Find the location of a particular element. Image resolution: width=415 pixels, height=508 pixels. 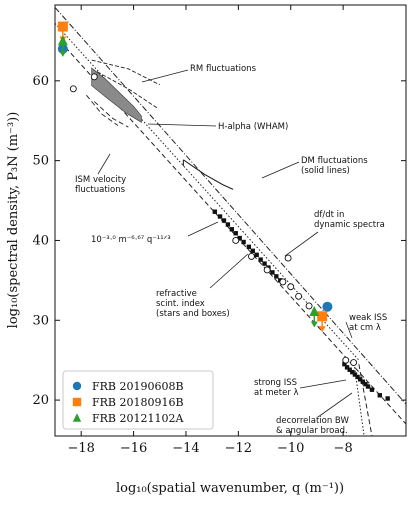

annotation-text: decorrelation BW is located at coordinates (312, 421).